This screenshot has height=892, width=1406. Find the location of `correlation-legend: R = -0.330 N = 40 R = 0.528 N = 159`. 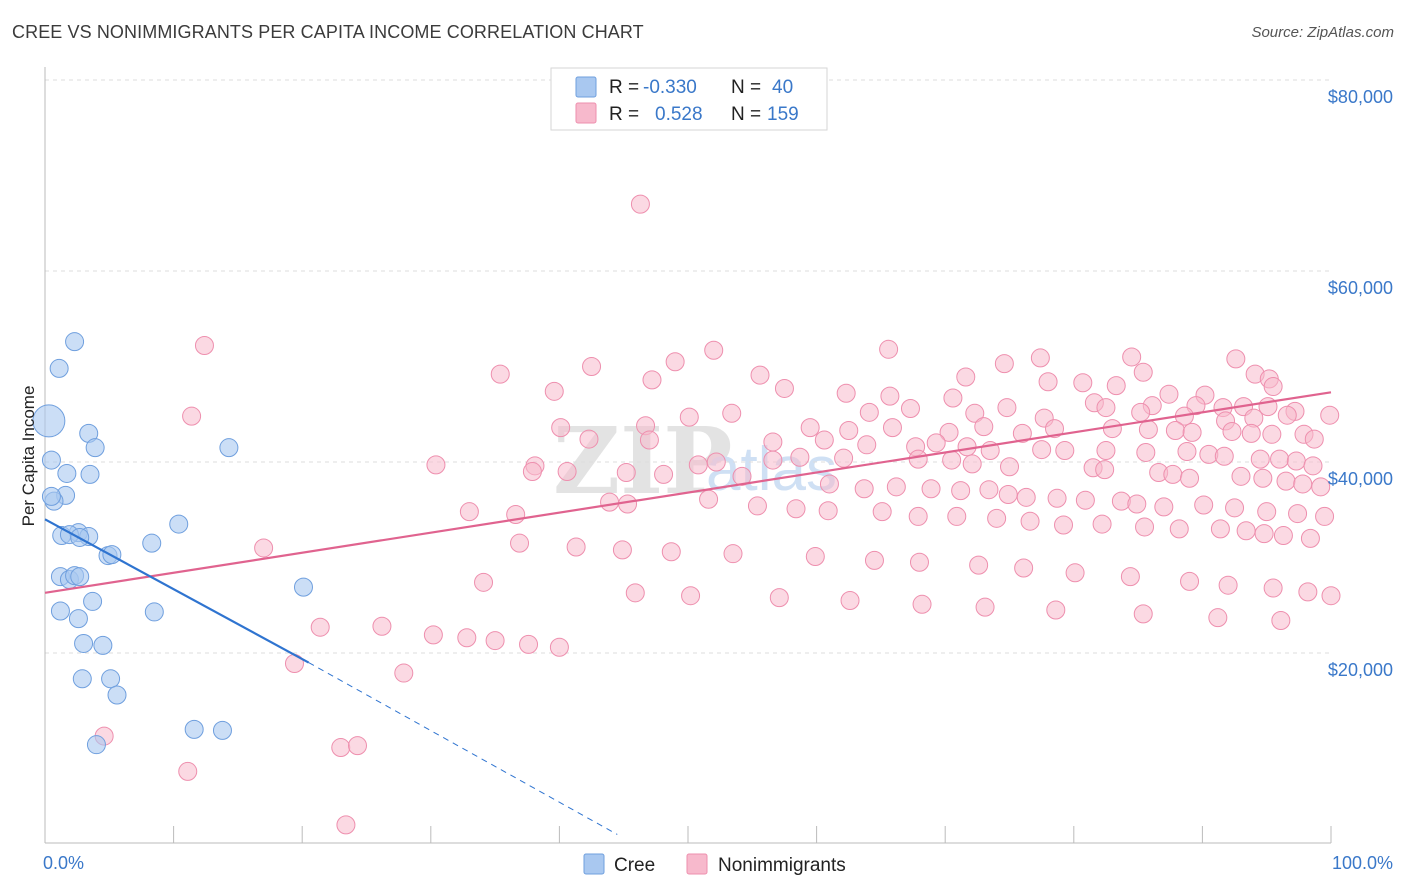

correlation-legend: R = -0.330 N = 40 R = 0.528 N = 159 is located at coordinates (689, 99).